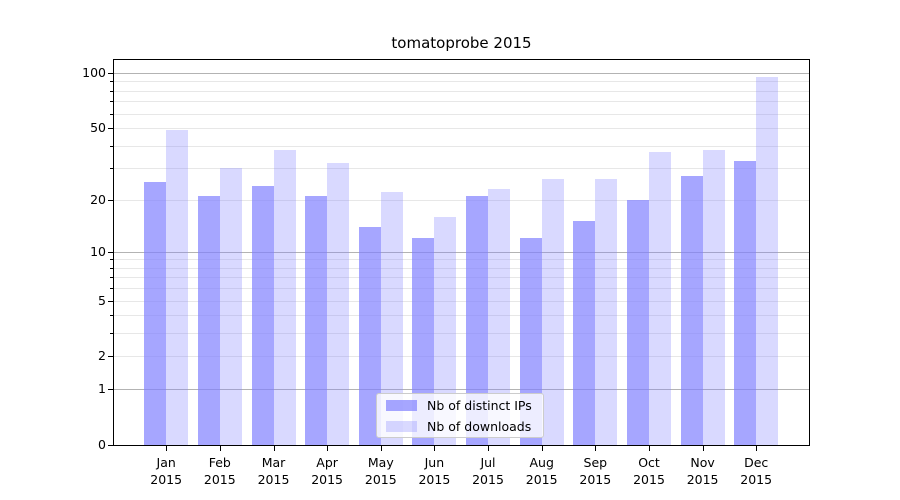 The width and height of the screenshot is (900, 500). I want to click on y-tick-label: 10, so click(98, 251).